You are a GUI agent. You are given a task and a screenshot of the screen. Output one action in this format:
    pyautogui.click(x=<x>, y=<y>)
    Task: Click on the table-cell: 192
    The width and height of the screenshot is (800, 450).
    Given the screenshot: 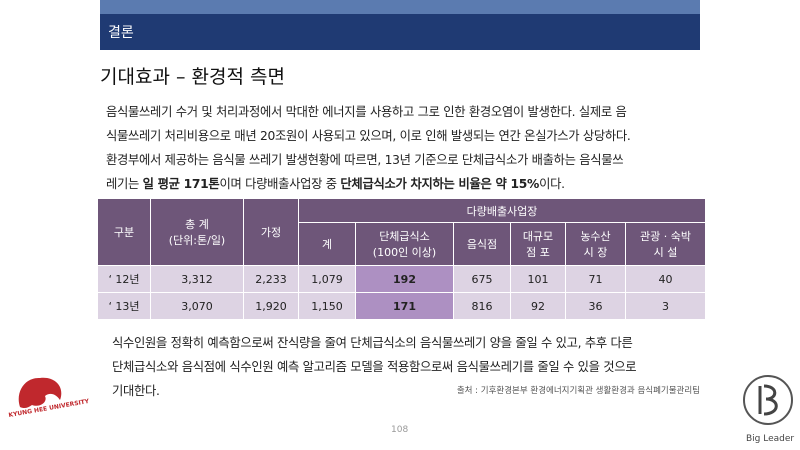 What is the action you would take?
    pyautogui.click(x=404, y=279)
    